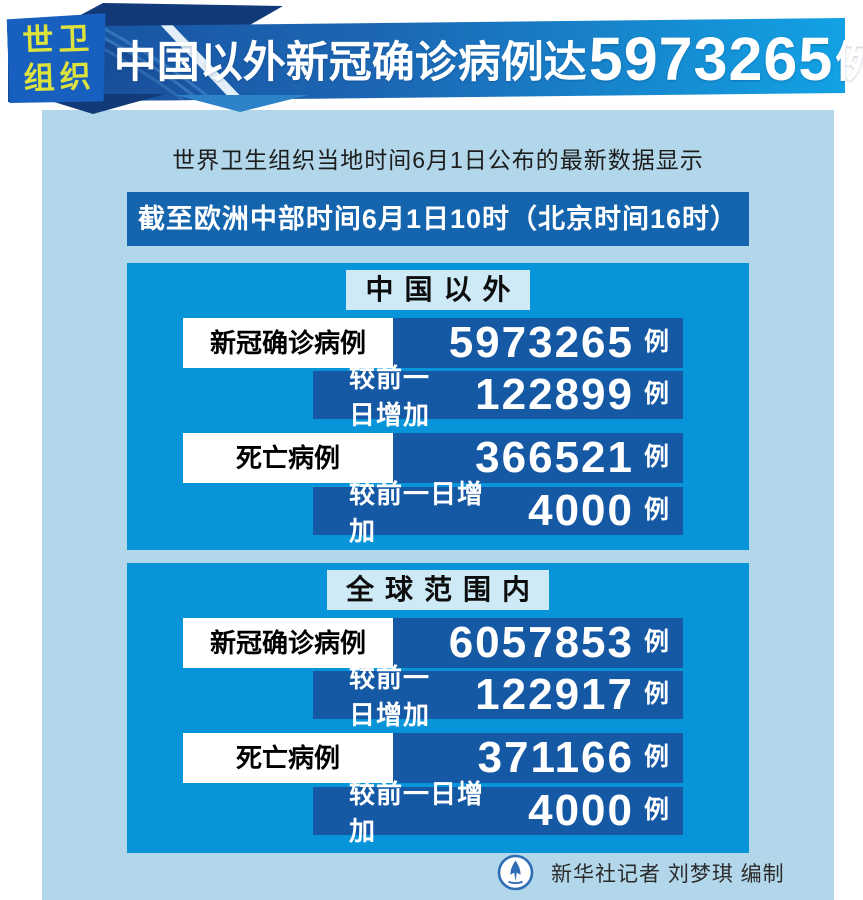  I want to click on subtitle: 世界卫生组织当地时间6月1日公布的最新数据显示, so click(438, 160).